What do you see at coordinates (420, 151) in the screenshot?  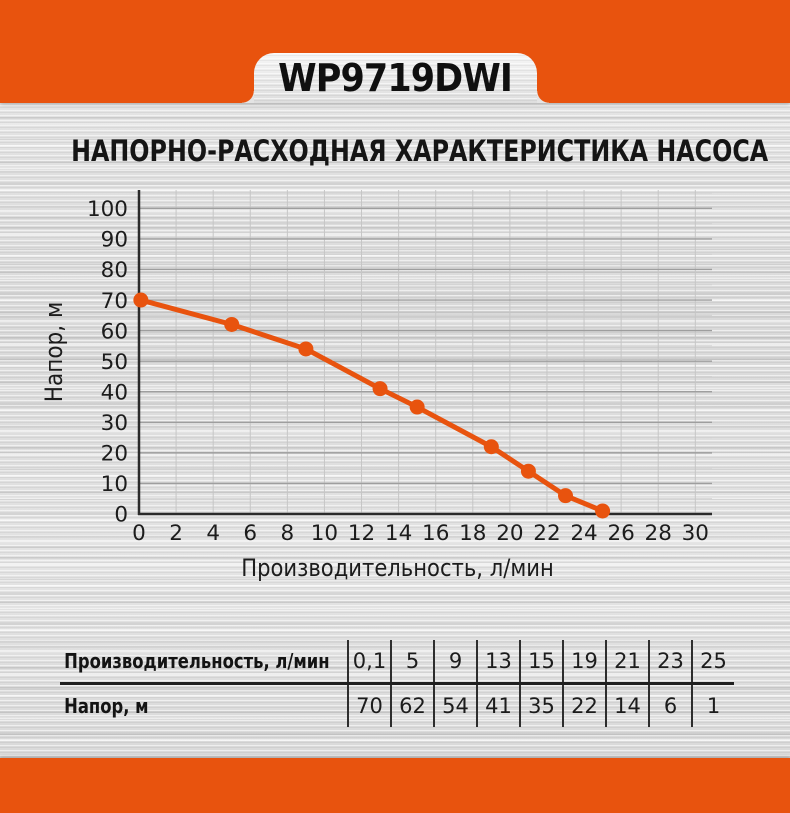 I see `page-title: НАПОРНО-РАСХОДНАЯ ХАРАКТЕРИСТИКА НАСОСА` at bounding box center [420, 151].